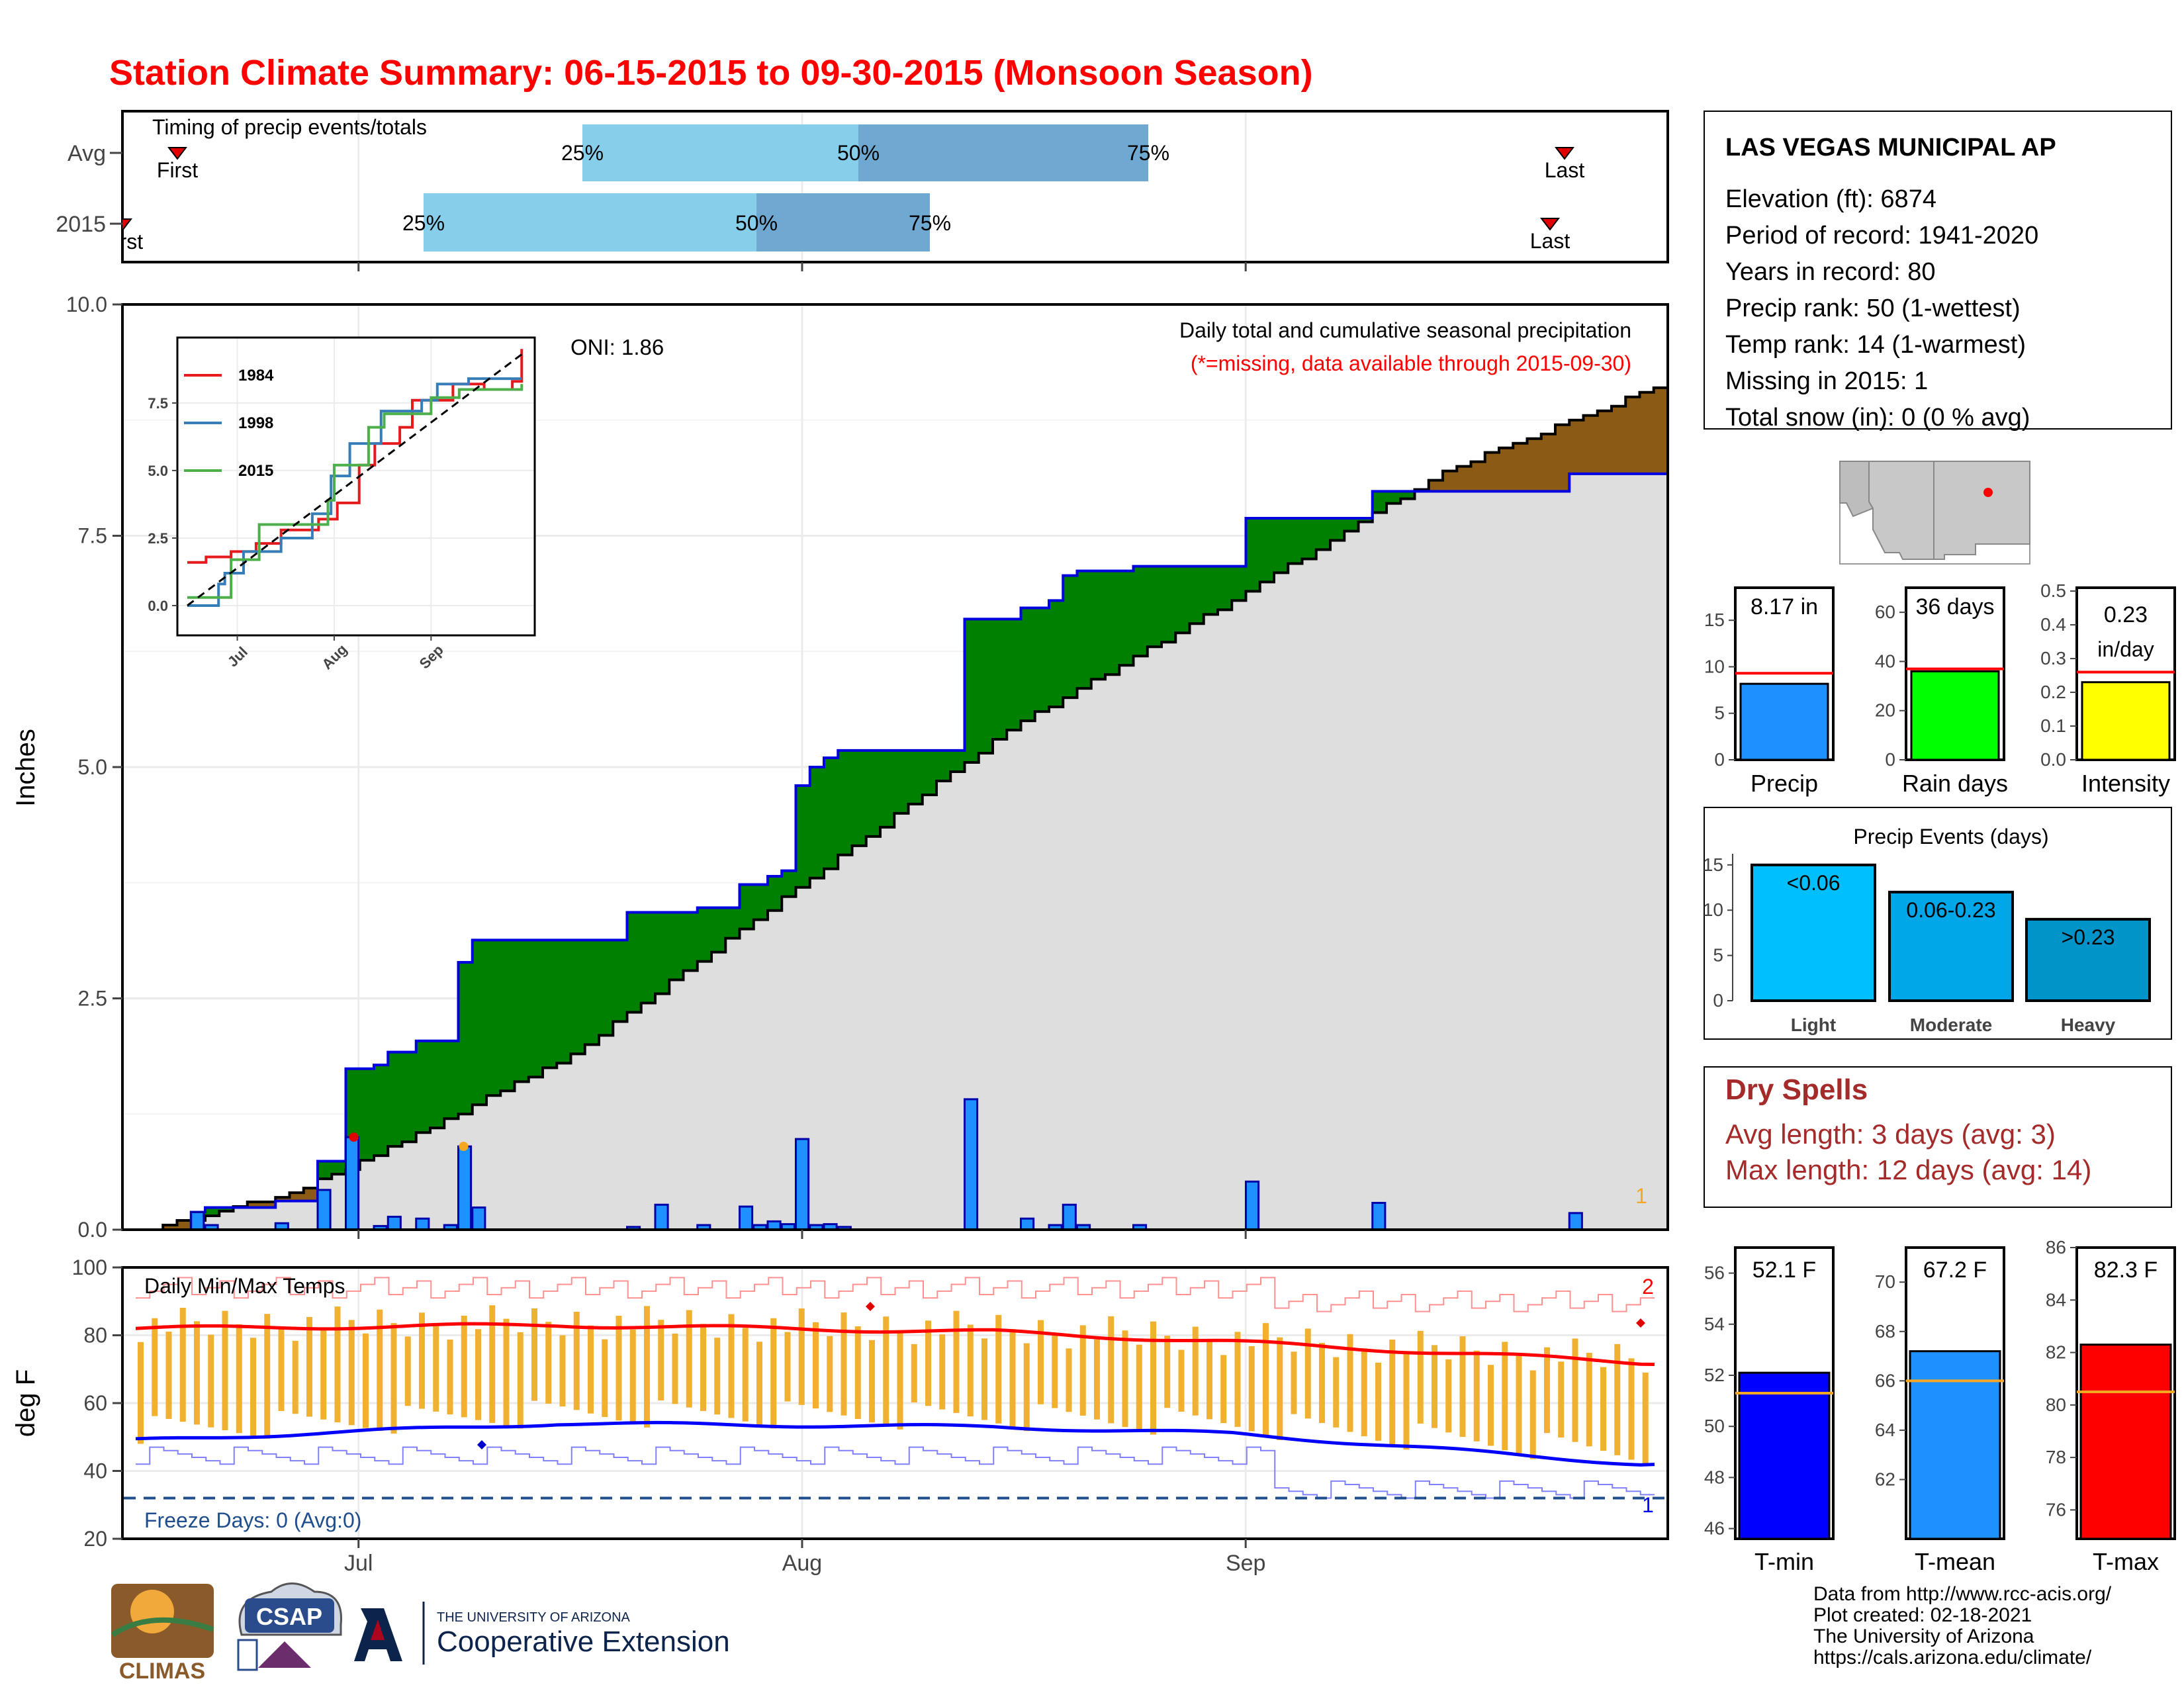 Image resolution: width=2184 pixels, height=1691 pixels. What do you see at coordinates (1784, 1561) in the screenshot?
I see `temp-bar-axis-label: T-min` at bounding box center [1784, 1561].